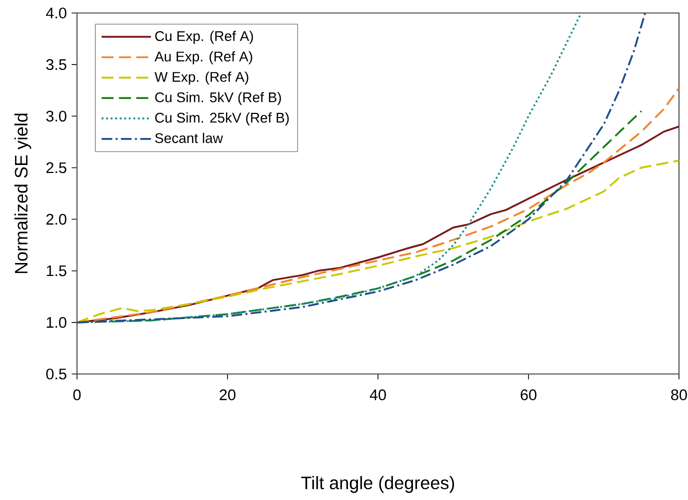 Image resolution: width=688 pixels, height=500 pixels. What do you see at coordinates (77, 394) in the screenshot?
I see `x-tick-label: 0` at bounding box center [77, 394].